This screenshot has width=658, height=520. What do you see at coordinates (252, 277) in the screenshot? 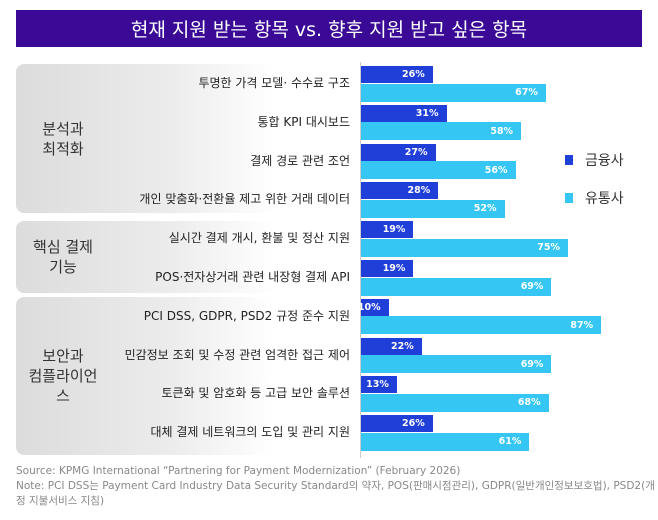
I see `category-label: POS·전자상거래 관련 내장형 결제 API` at bounding box center [252, 277].